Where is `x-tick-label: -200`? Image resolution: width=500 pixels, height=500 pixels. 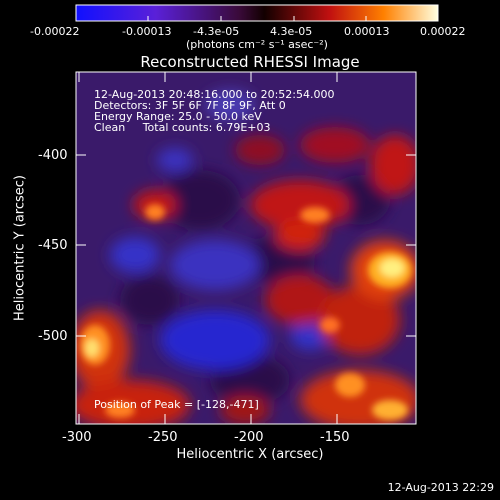
x-tick-label: -200 is located at coordinates (249, 437).